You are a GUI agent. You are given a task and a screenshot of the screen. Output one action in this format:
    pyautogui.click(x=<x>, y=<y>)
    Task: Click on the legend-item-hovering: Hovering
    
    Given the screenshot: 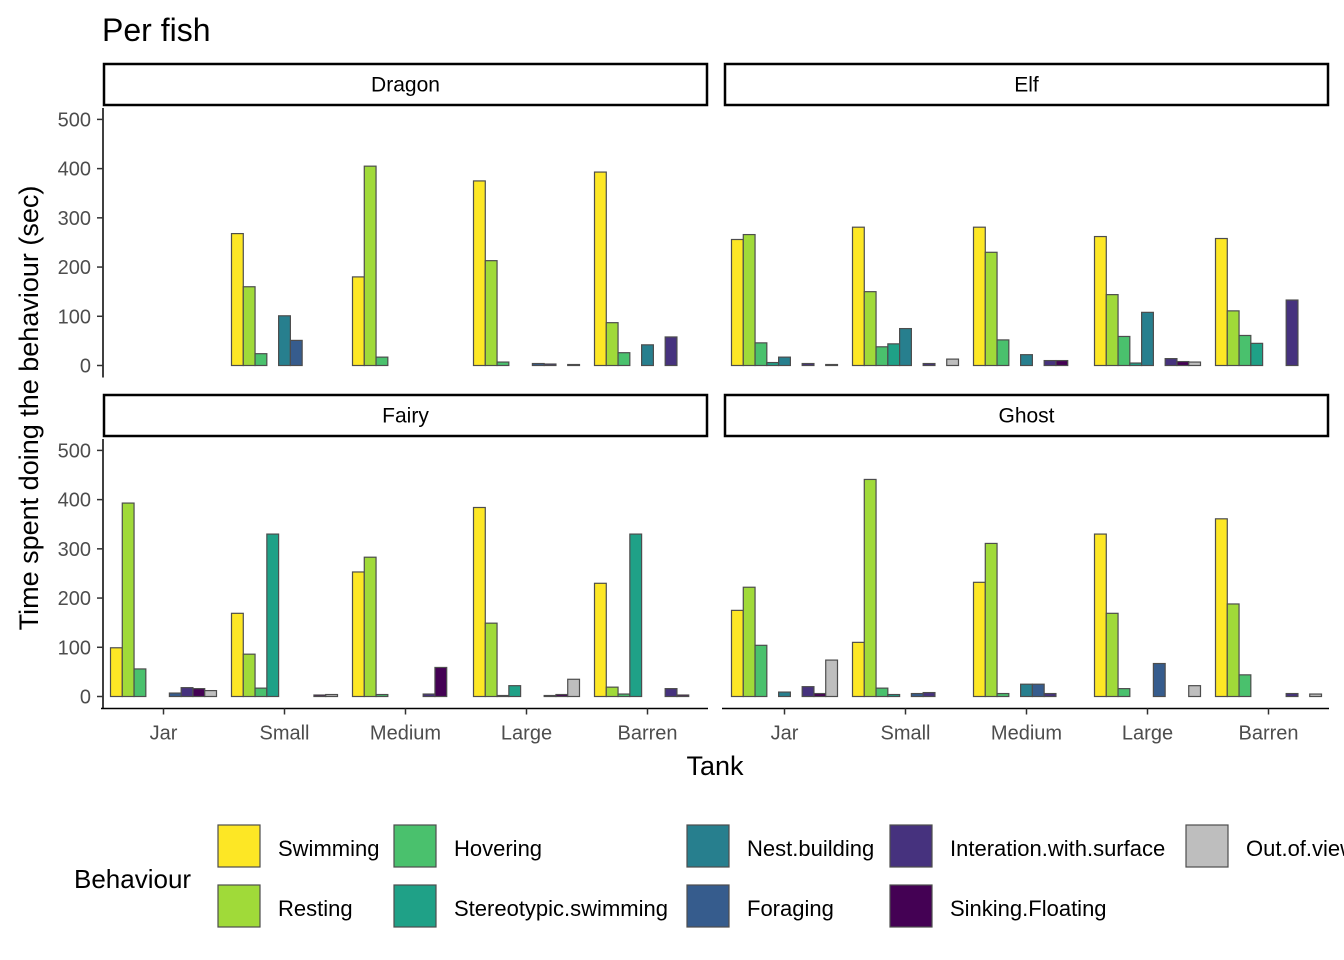 What is the action you would take?
    pyautogui.click(x=467, y=846)
    